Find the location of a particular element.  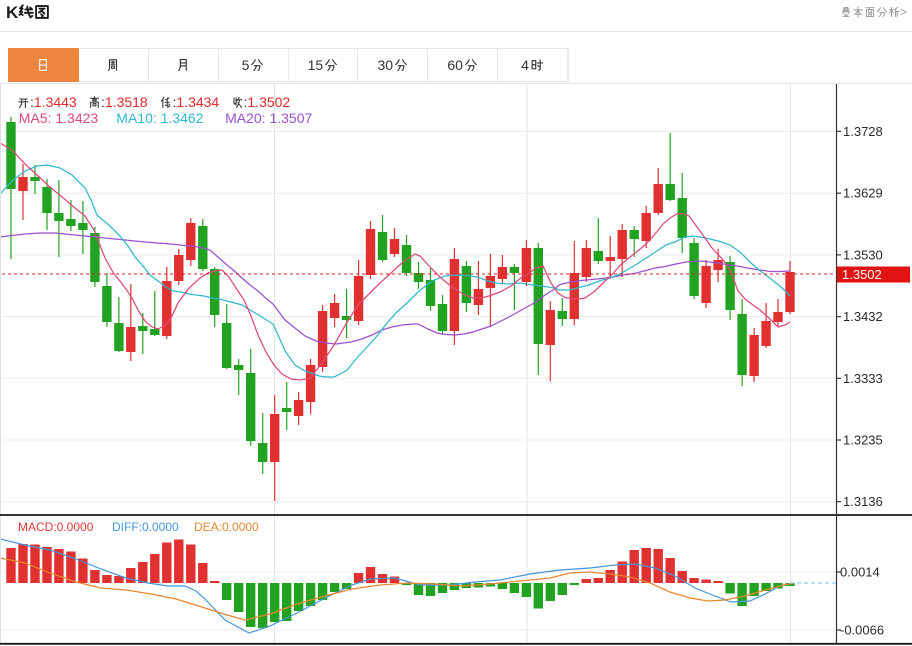

svg-text: 0.0014 is located at coordinates (860, 572).